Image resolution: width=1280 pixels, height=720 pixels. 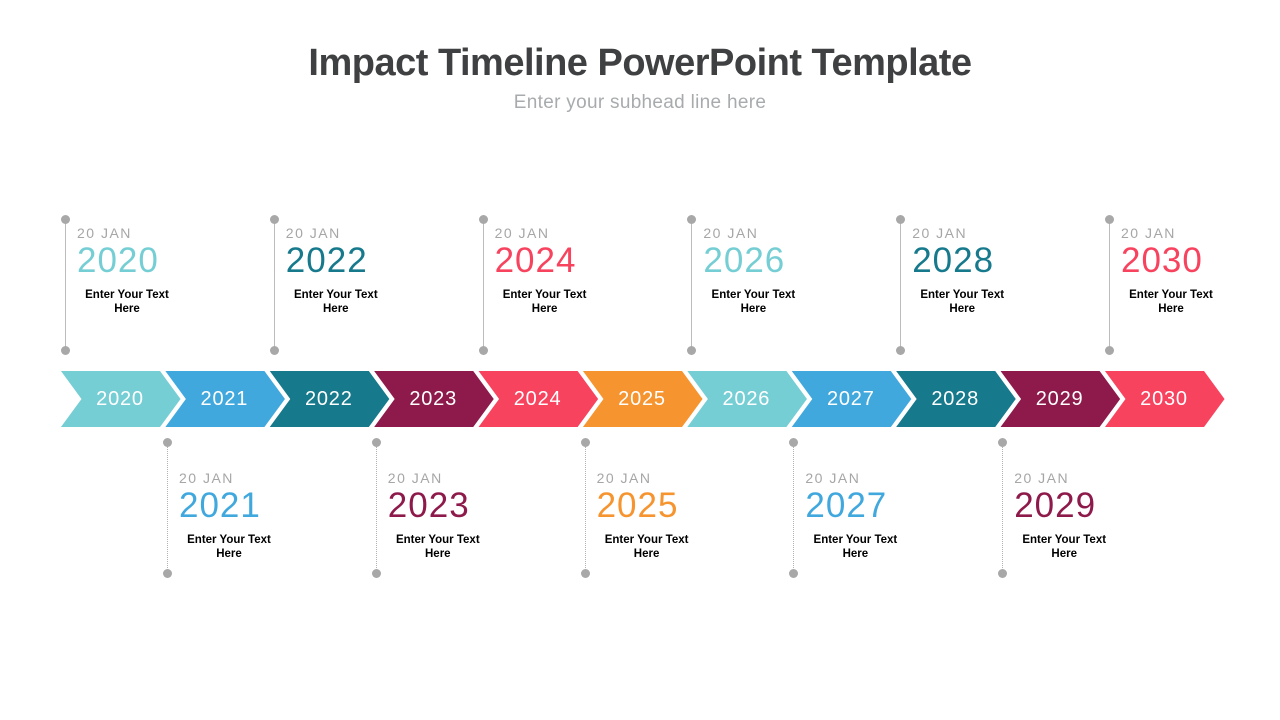 What do you see at coordinates (1164, 399) in the screenshot?
I see `timeline-chevron-2030` at bounding box center [1164, 399].